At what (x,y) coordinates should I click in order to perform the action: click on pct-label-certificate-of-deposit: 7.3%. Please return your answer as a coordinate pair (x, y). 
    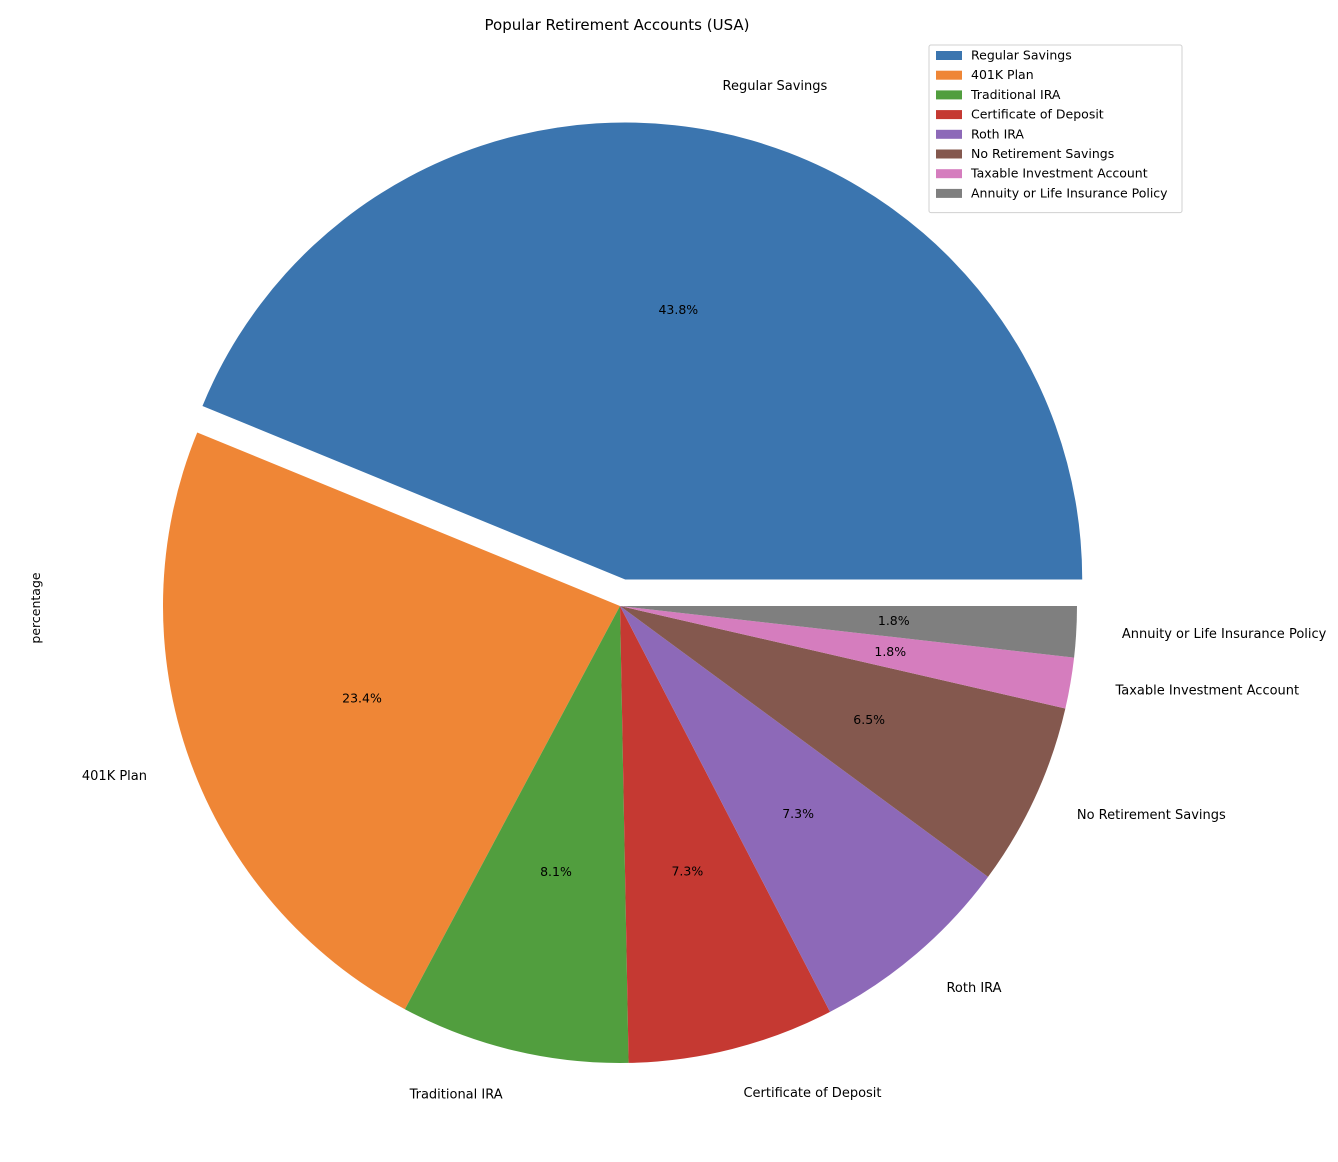
    Looking at the image, I should click on (687, 870).